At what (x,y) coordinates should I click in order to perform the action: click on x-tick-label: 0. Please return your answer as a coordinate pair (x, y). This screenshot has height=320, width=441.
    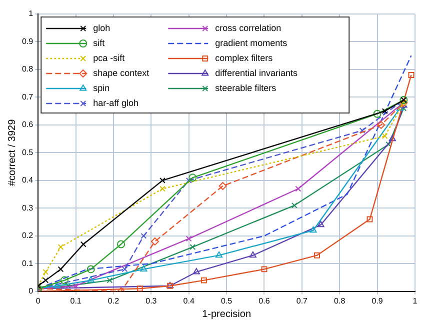
    Looking at the image, I should click on (38, 301).